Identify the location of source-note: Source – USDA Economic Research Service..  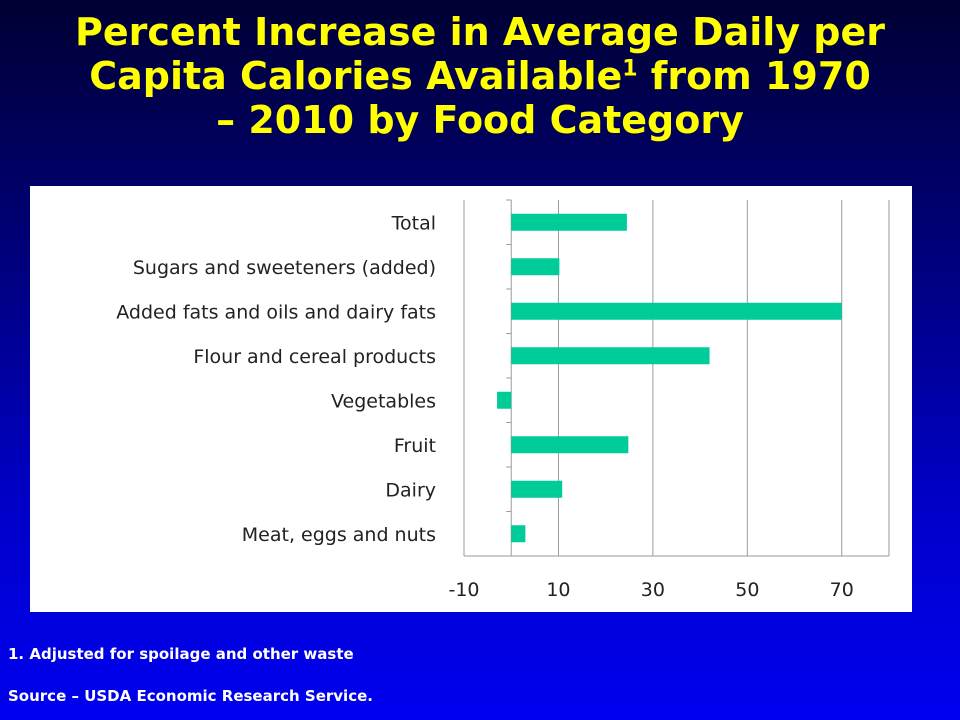
(190, 696).